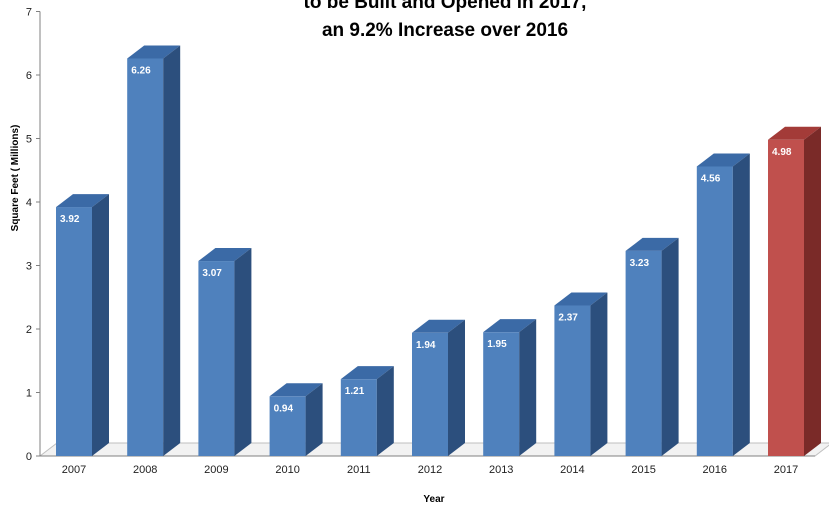  Describe the element at coordinates (568, 318) in the screenshot. I see `data-label: 2.37` at that location.